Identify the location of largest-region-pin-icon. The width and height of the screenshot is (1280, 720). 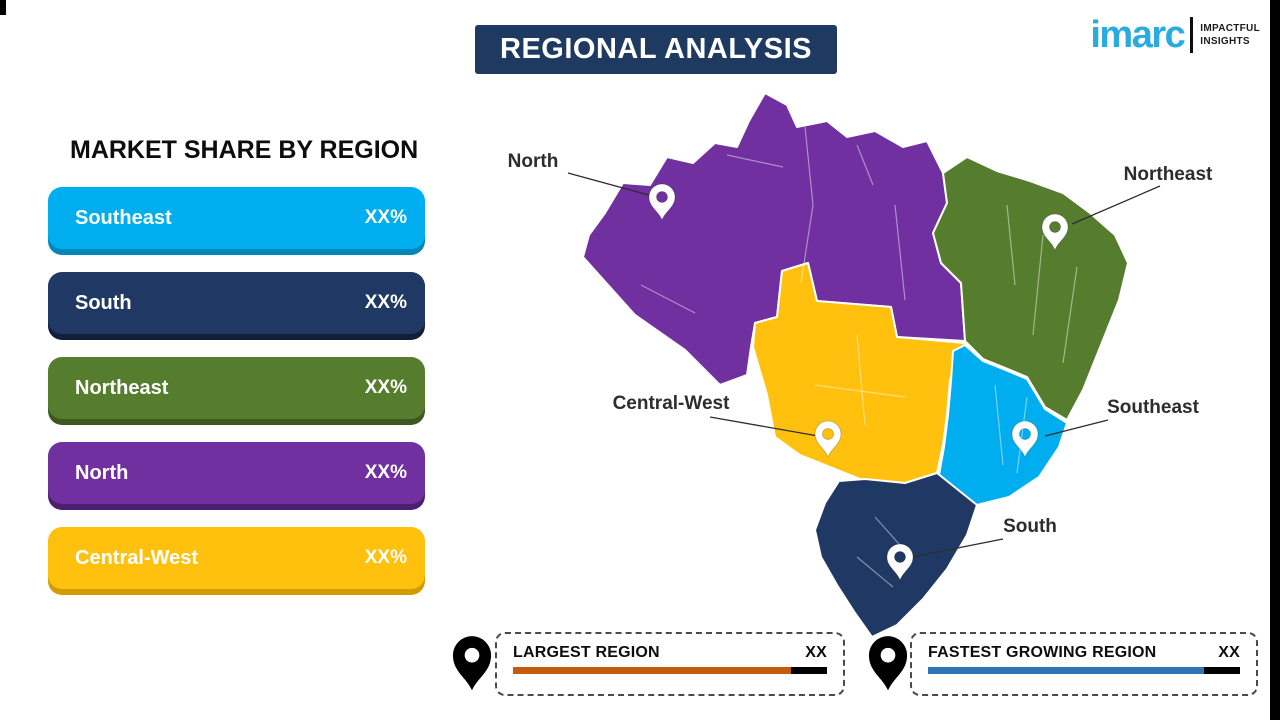
(472, 663).